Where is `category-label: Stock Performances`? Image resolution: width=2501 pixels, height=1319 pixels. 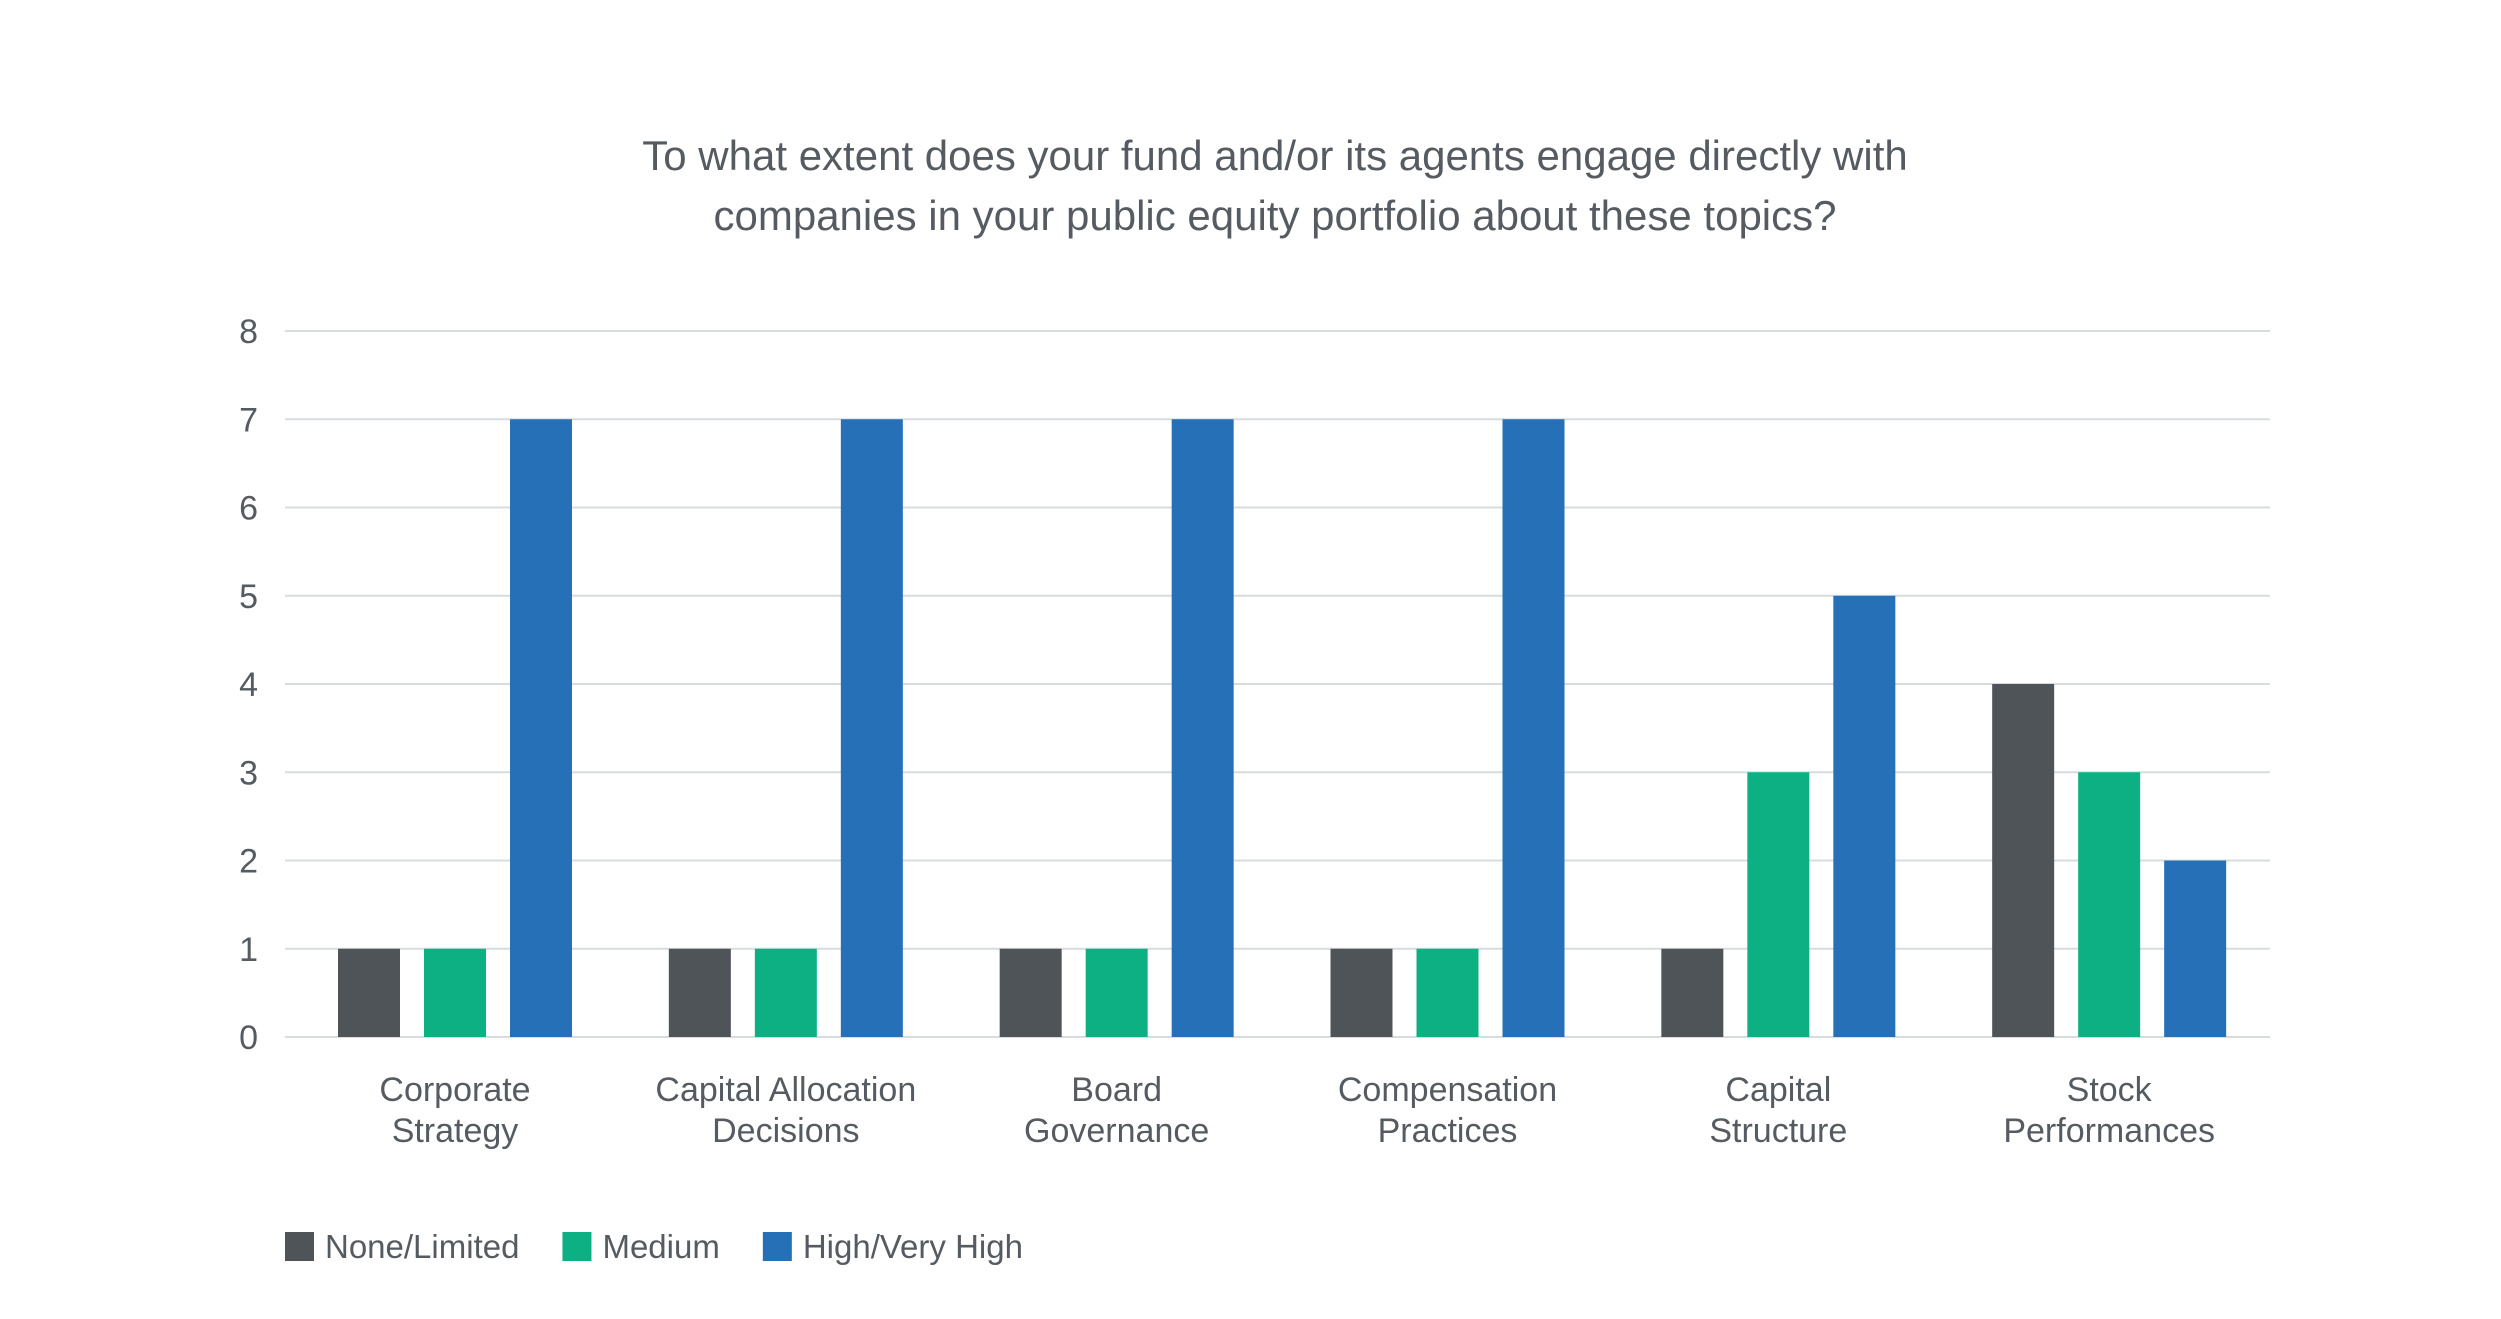
category-label: Stock Performances is located at coordinates (2109, 1110).